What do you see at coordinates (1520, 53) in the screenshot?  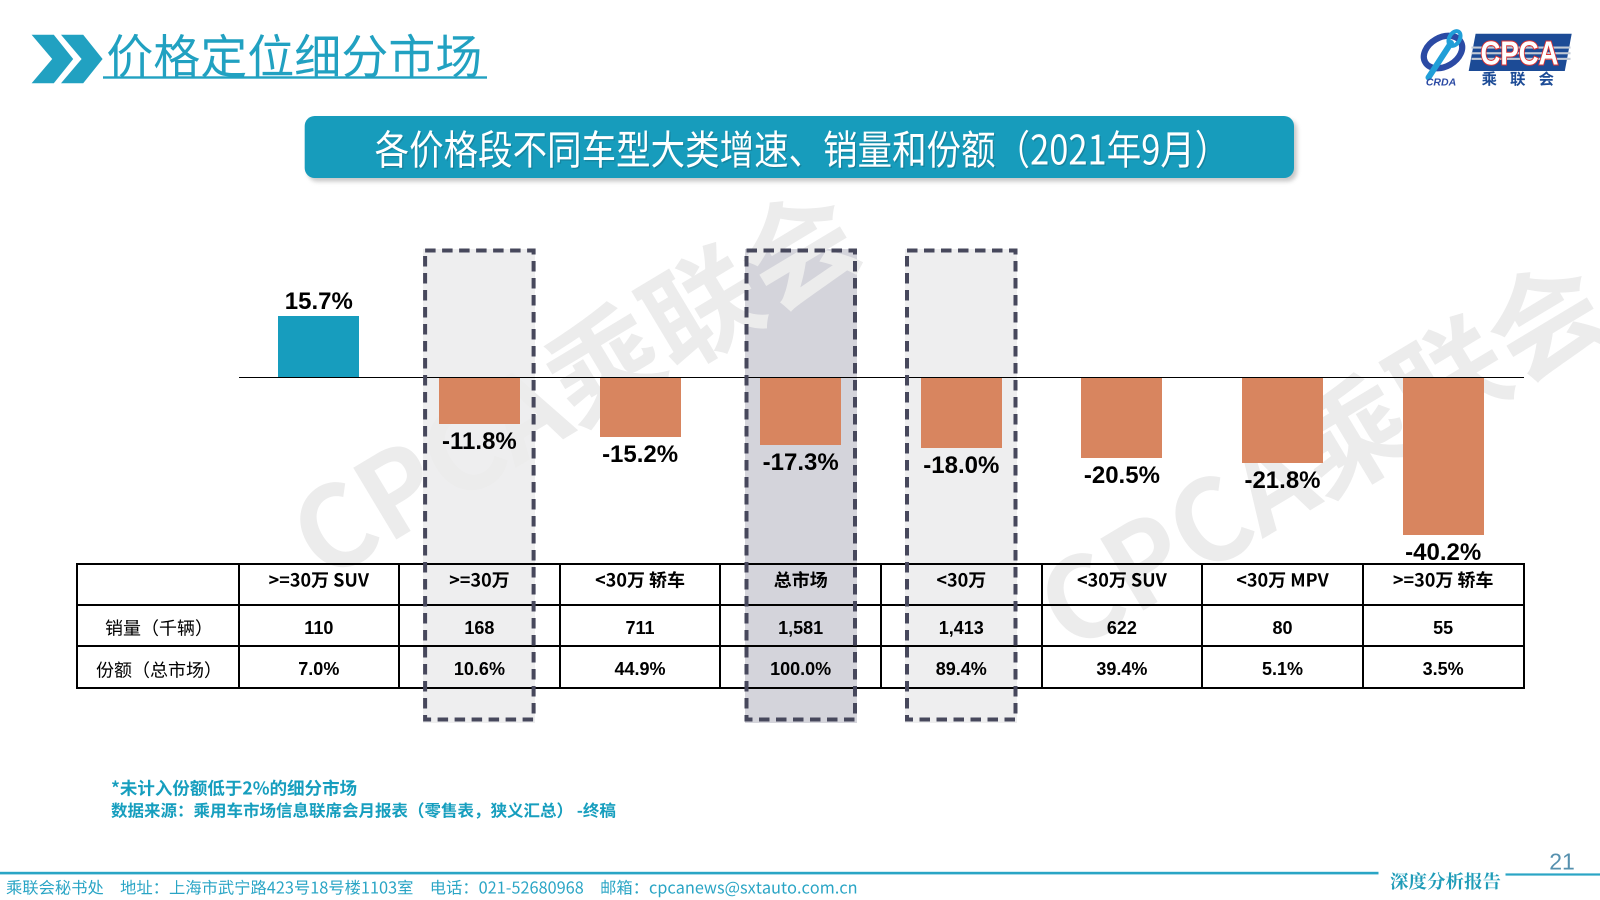 I see `svg-text: CPCA` at bounding box center [1520, 53].